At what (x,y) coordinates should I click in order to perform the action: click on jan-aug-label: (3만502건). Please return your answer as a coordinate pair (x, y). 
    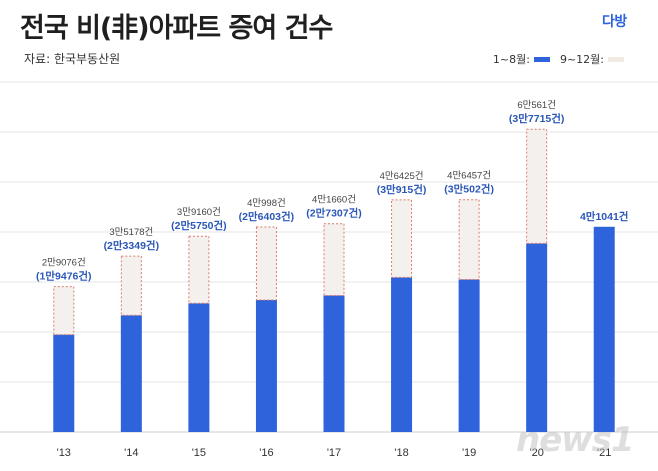
    Looking at the image, I should click on (469, 189).